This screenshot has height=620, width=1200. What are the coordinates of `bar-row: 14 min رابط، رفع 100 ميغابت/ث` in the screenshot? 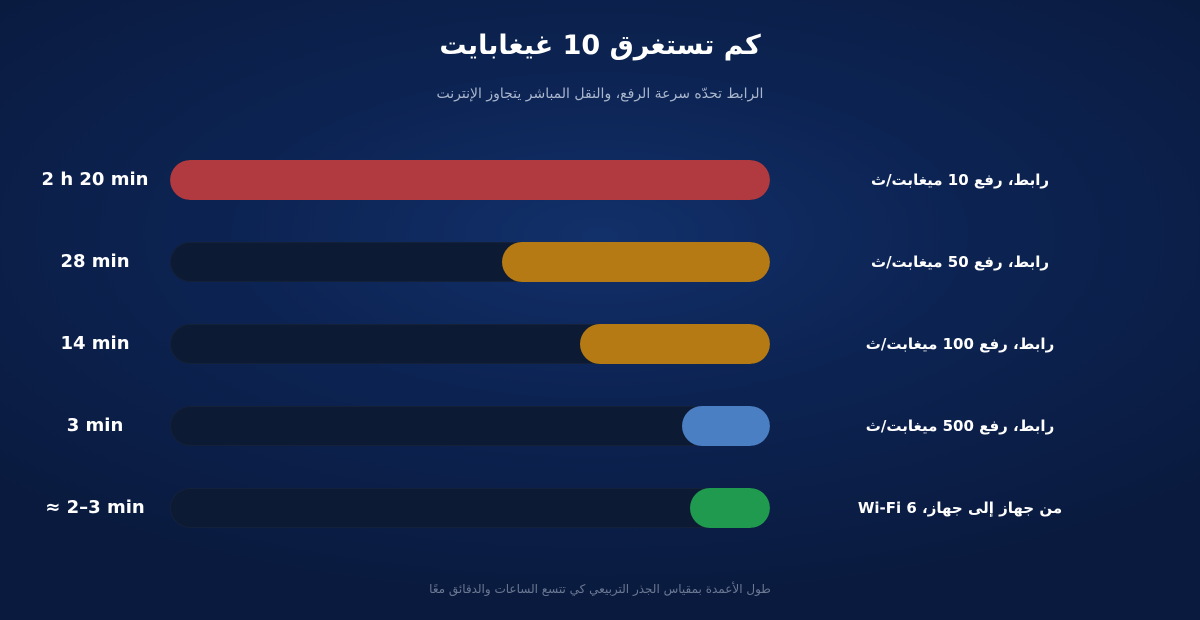 It's located at (600, 344).